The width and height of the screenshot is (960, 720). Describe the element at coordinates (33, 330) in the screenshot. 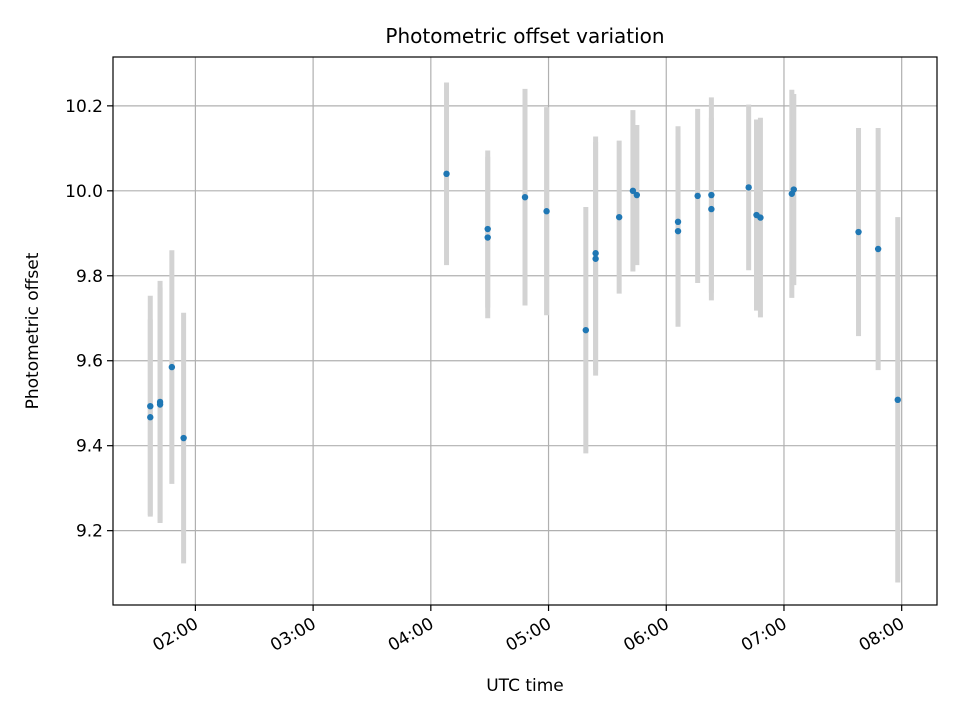

I see `y-axis-title: Photometric offset` at that location.